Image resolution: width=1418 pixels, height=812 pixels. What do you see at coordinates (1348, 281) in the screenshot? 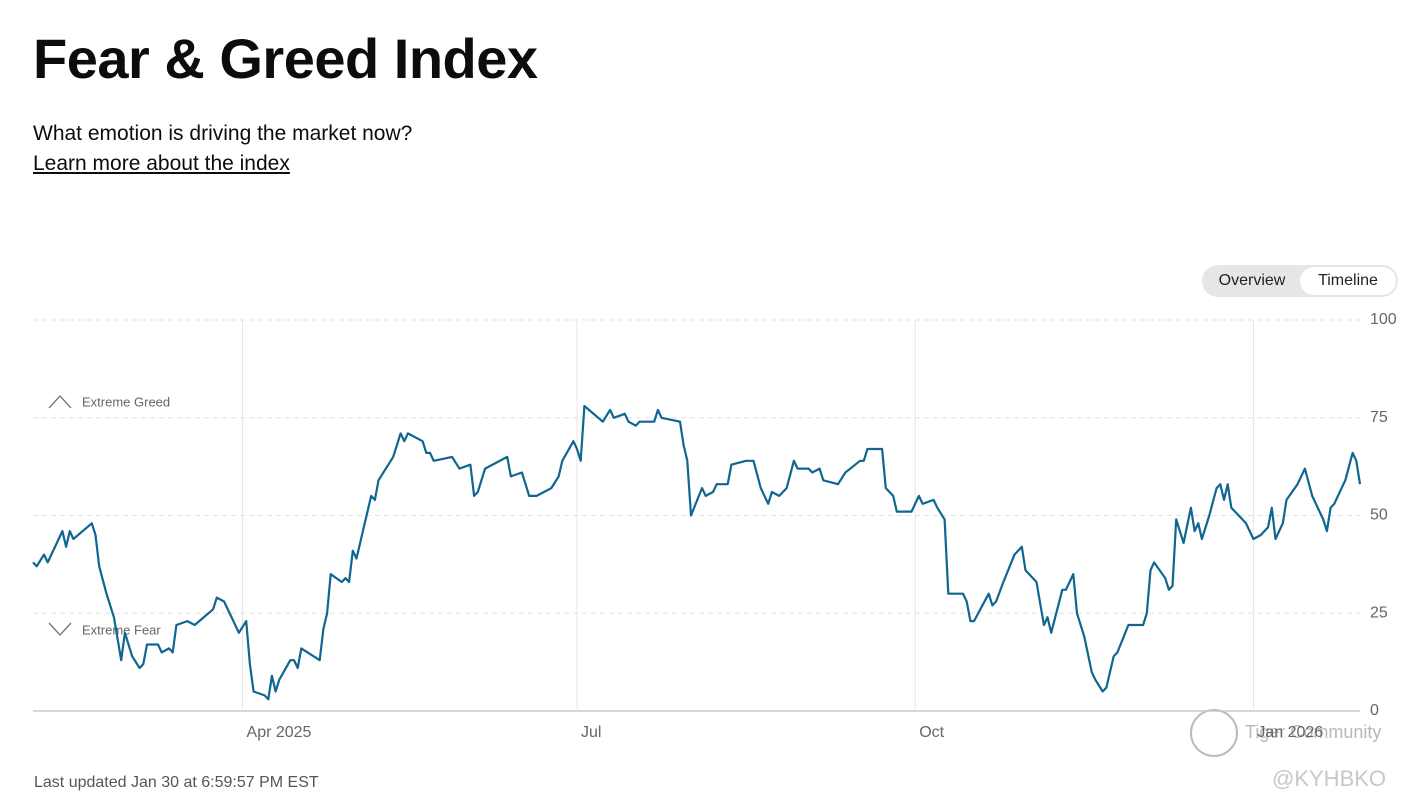
I see `toggle-option: Timeline` at bounding box center [1348, 281].